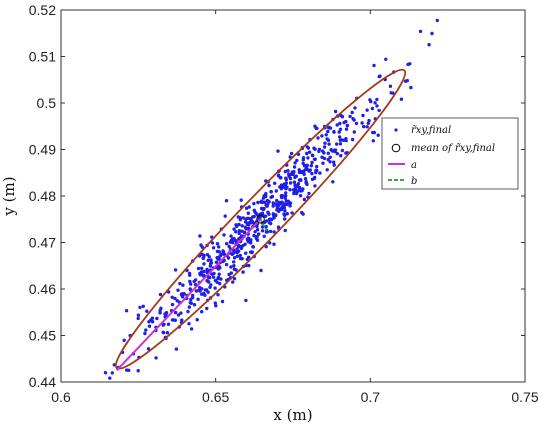  Describe the element at coordinates (431, 130) in the screenshot. I see `legend-entry-rxy: r̃xy,final` at that location.